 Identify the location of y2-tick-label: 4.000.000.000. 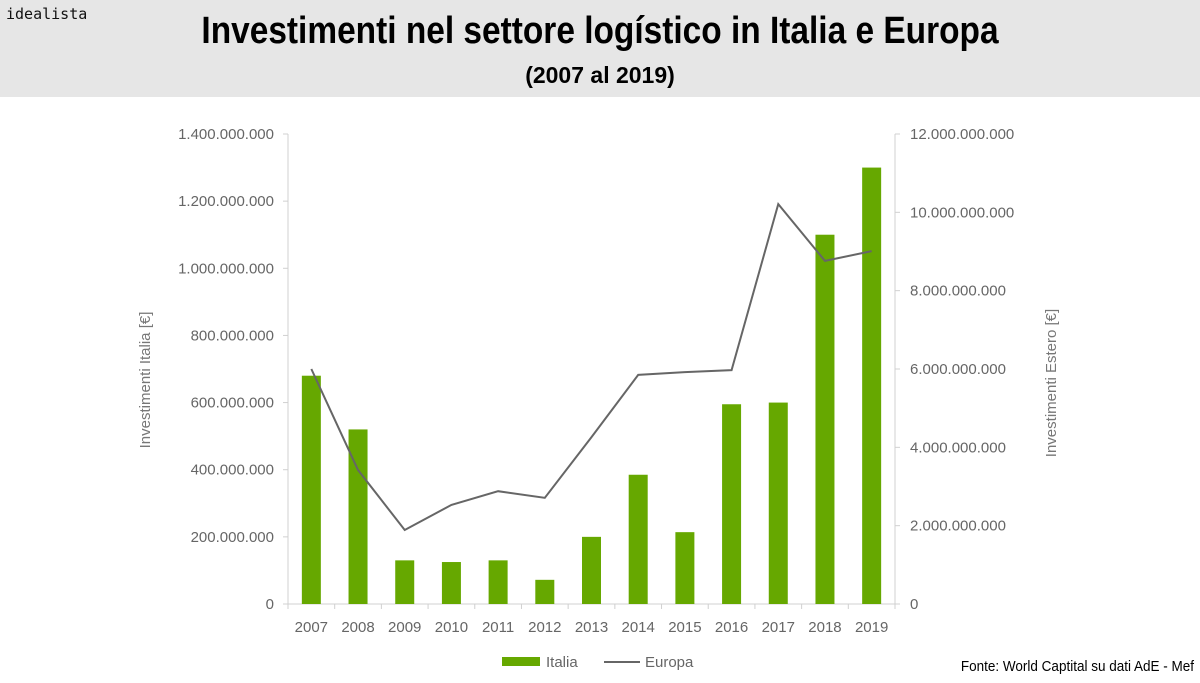
(958, 447).